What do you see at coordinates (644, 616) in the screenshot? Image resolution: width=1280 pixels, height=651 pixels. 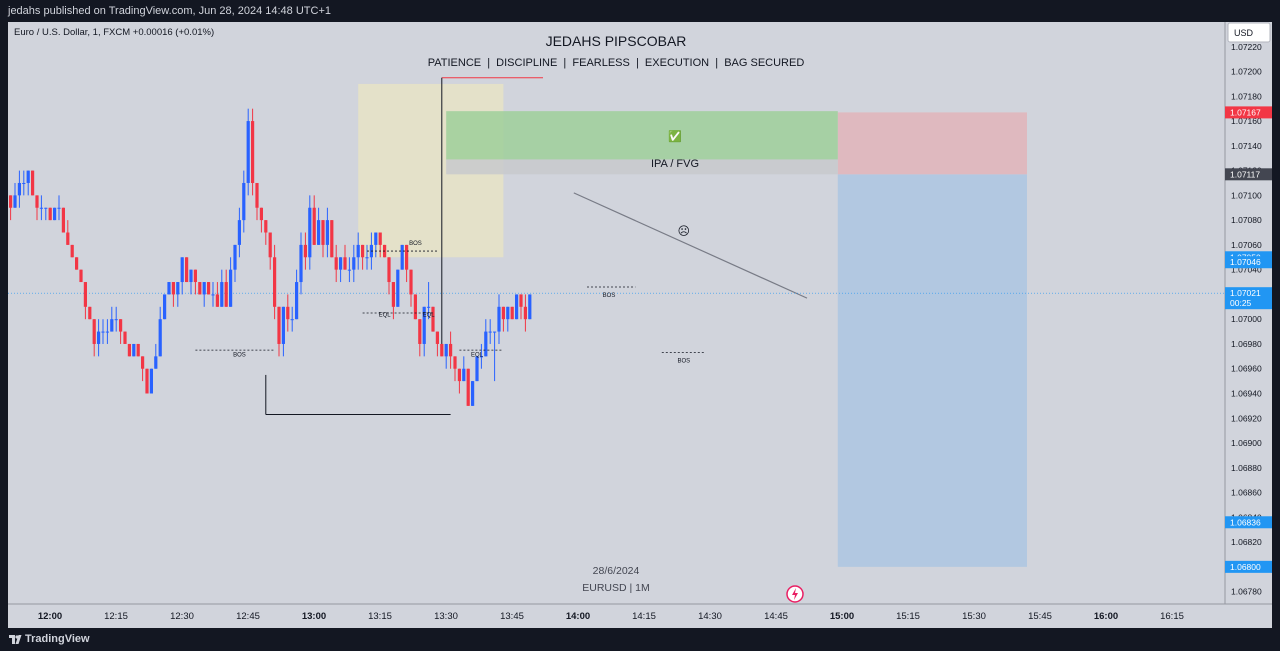 I see `time-tick-label: 14:15` at bounding box center [644, 616].